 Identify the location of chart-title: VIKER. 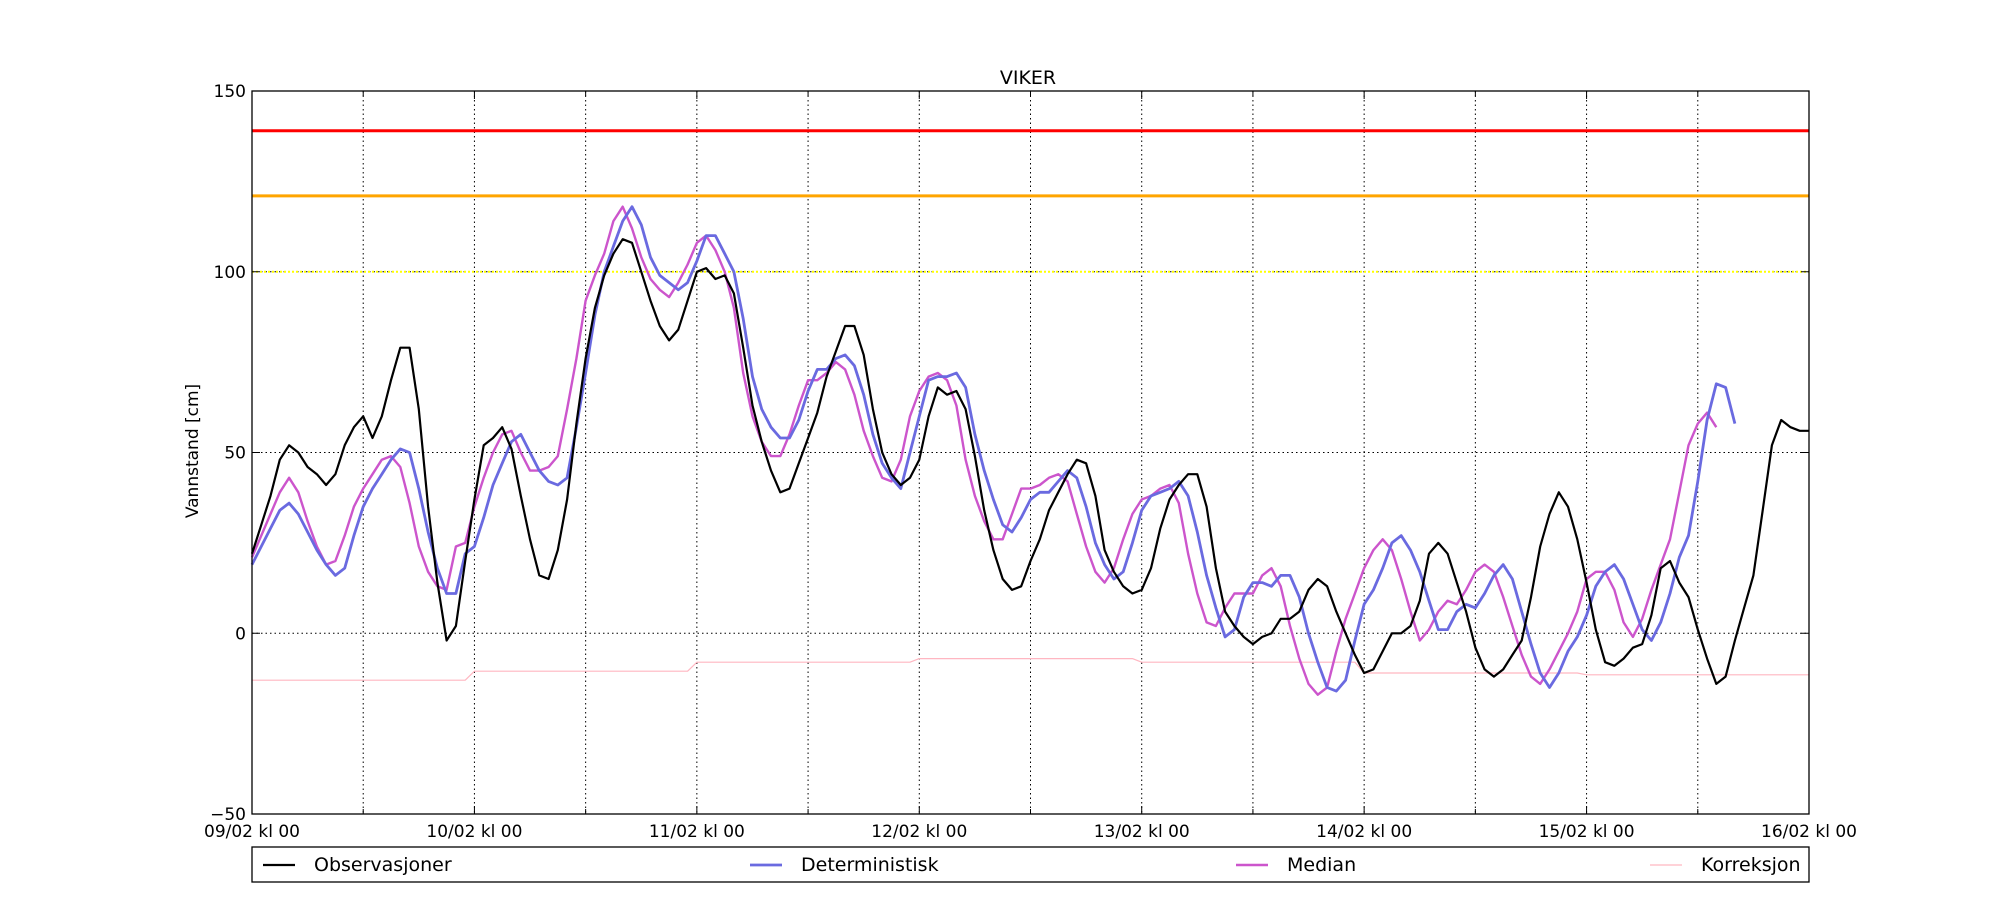
(1028, 78).